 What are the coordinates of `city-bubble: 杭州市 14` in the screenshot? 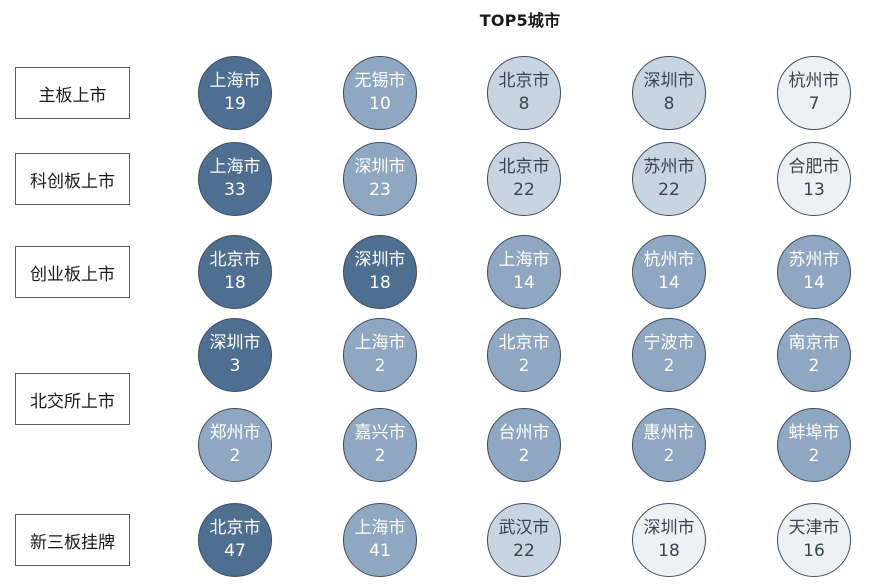 It's located at (669, 272).